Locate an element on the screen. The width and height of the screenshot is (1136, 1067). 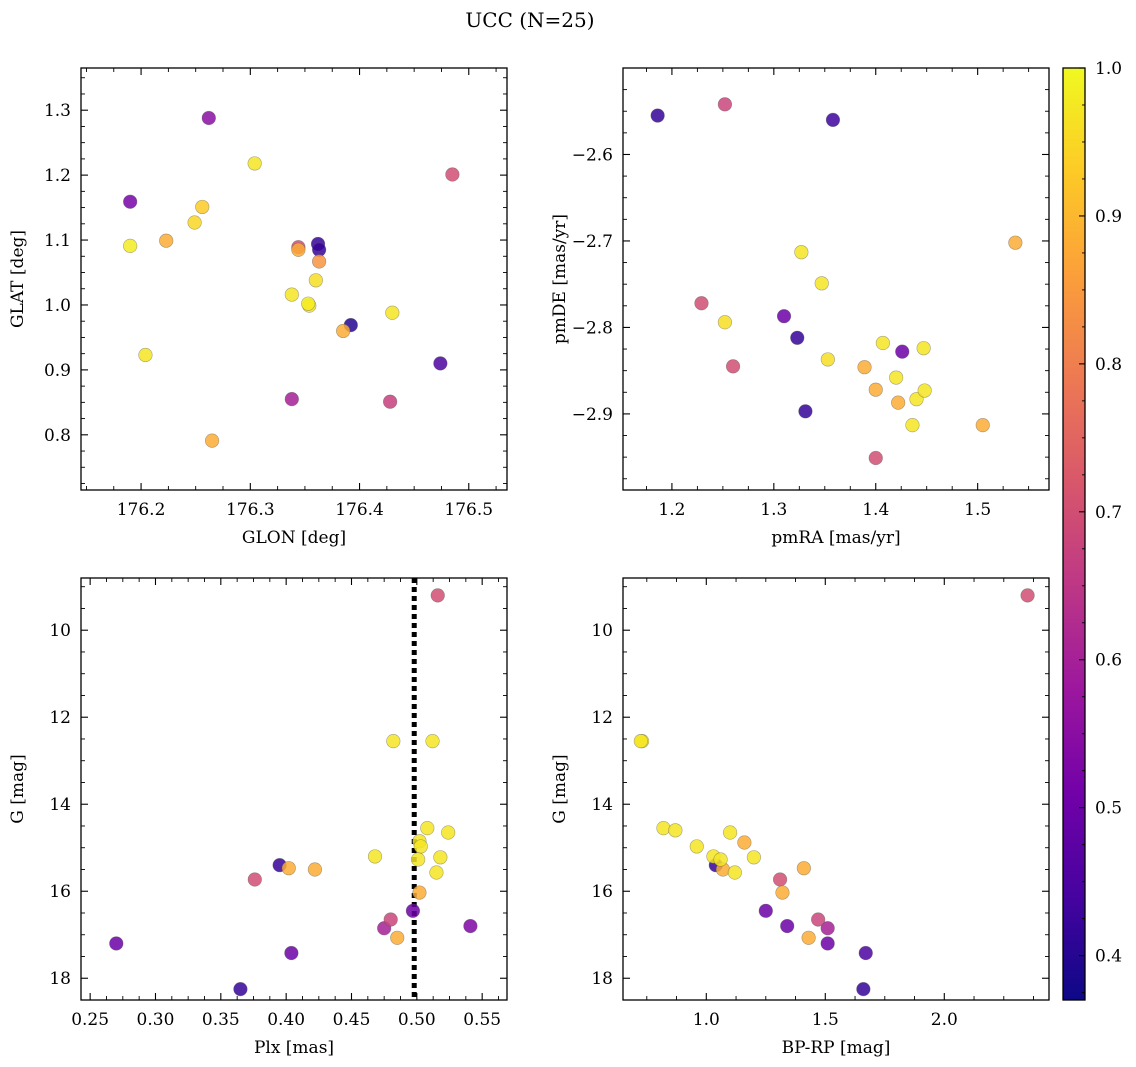
y-tick-label: −2.9 is located at coordinates (592, 415).